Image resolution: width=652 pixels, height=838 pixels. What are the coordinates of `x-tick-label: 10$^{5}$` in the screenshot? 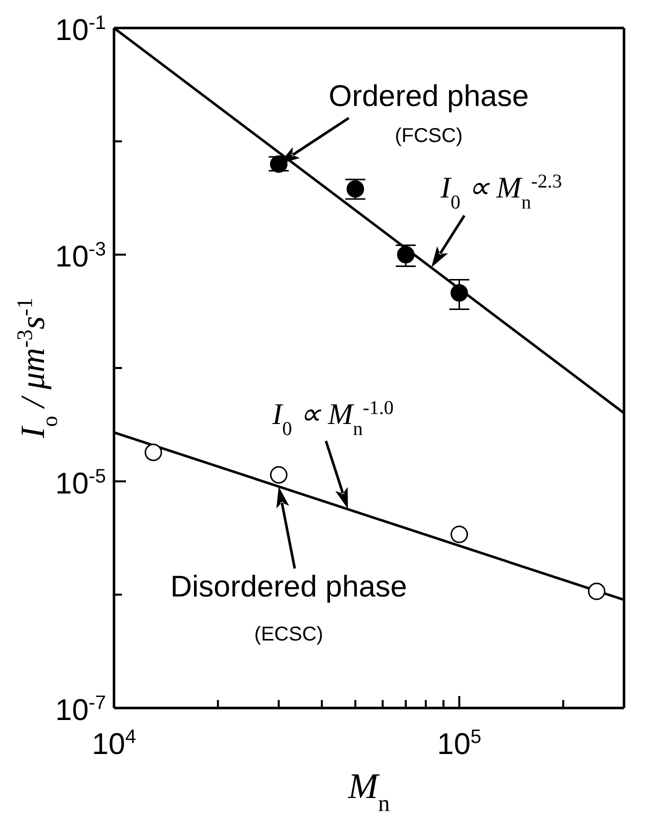 It's located at (459, 743).